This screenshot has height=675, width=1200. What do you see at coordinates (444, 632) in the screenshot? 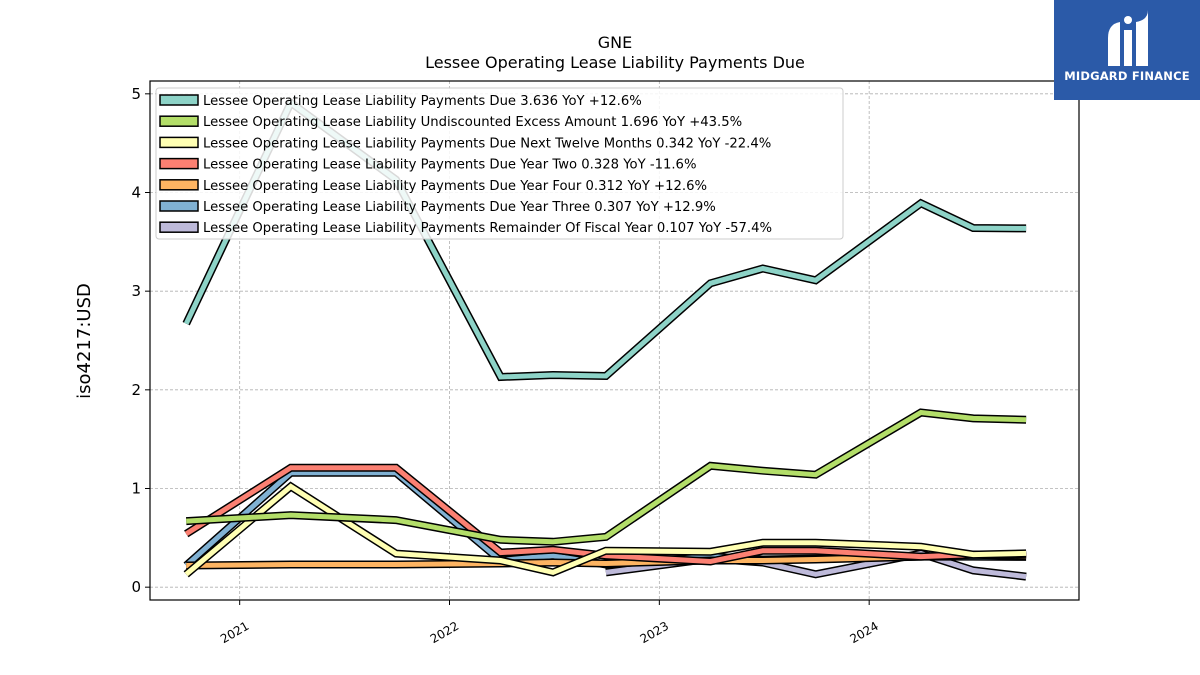
I see `x-tick-label: 2022` at bounding box center [444, 632].